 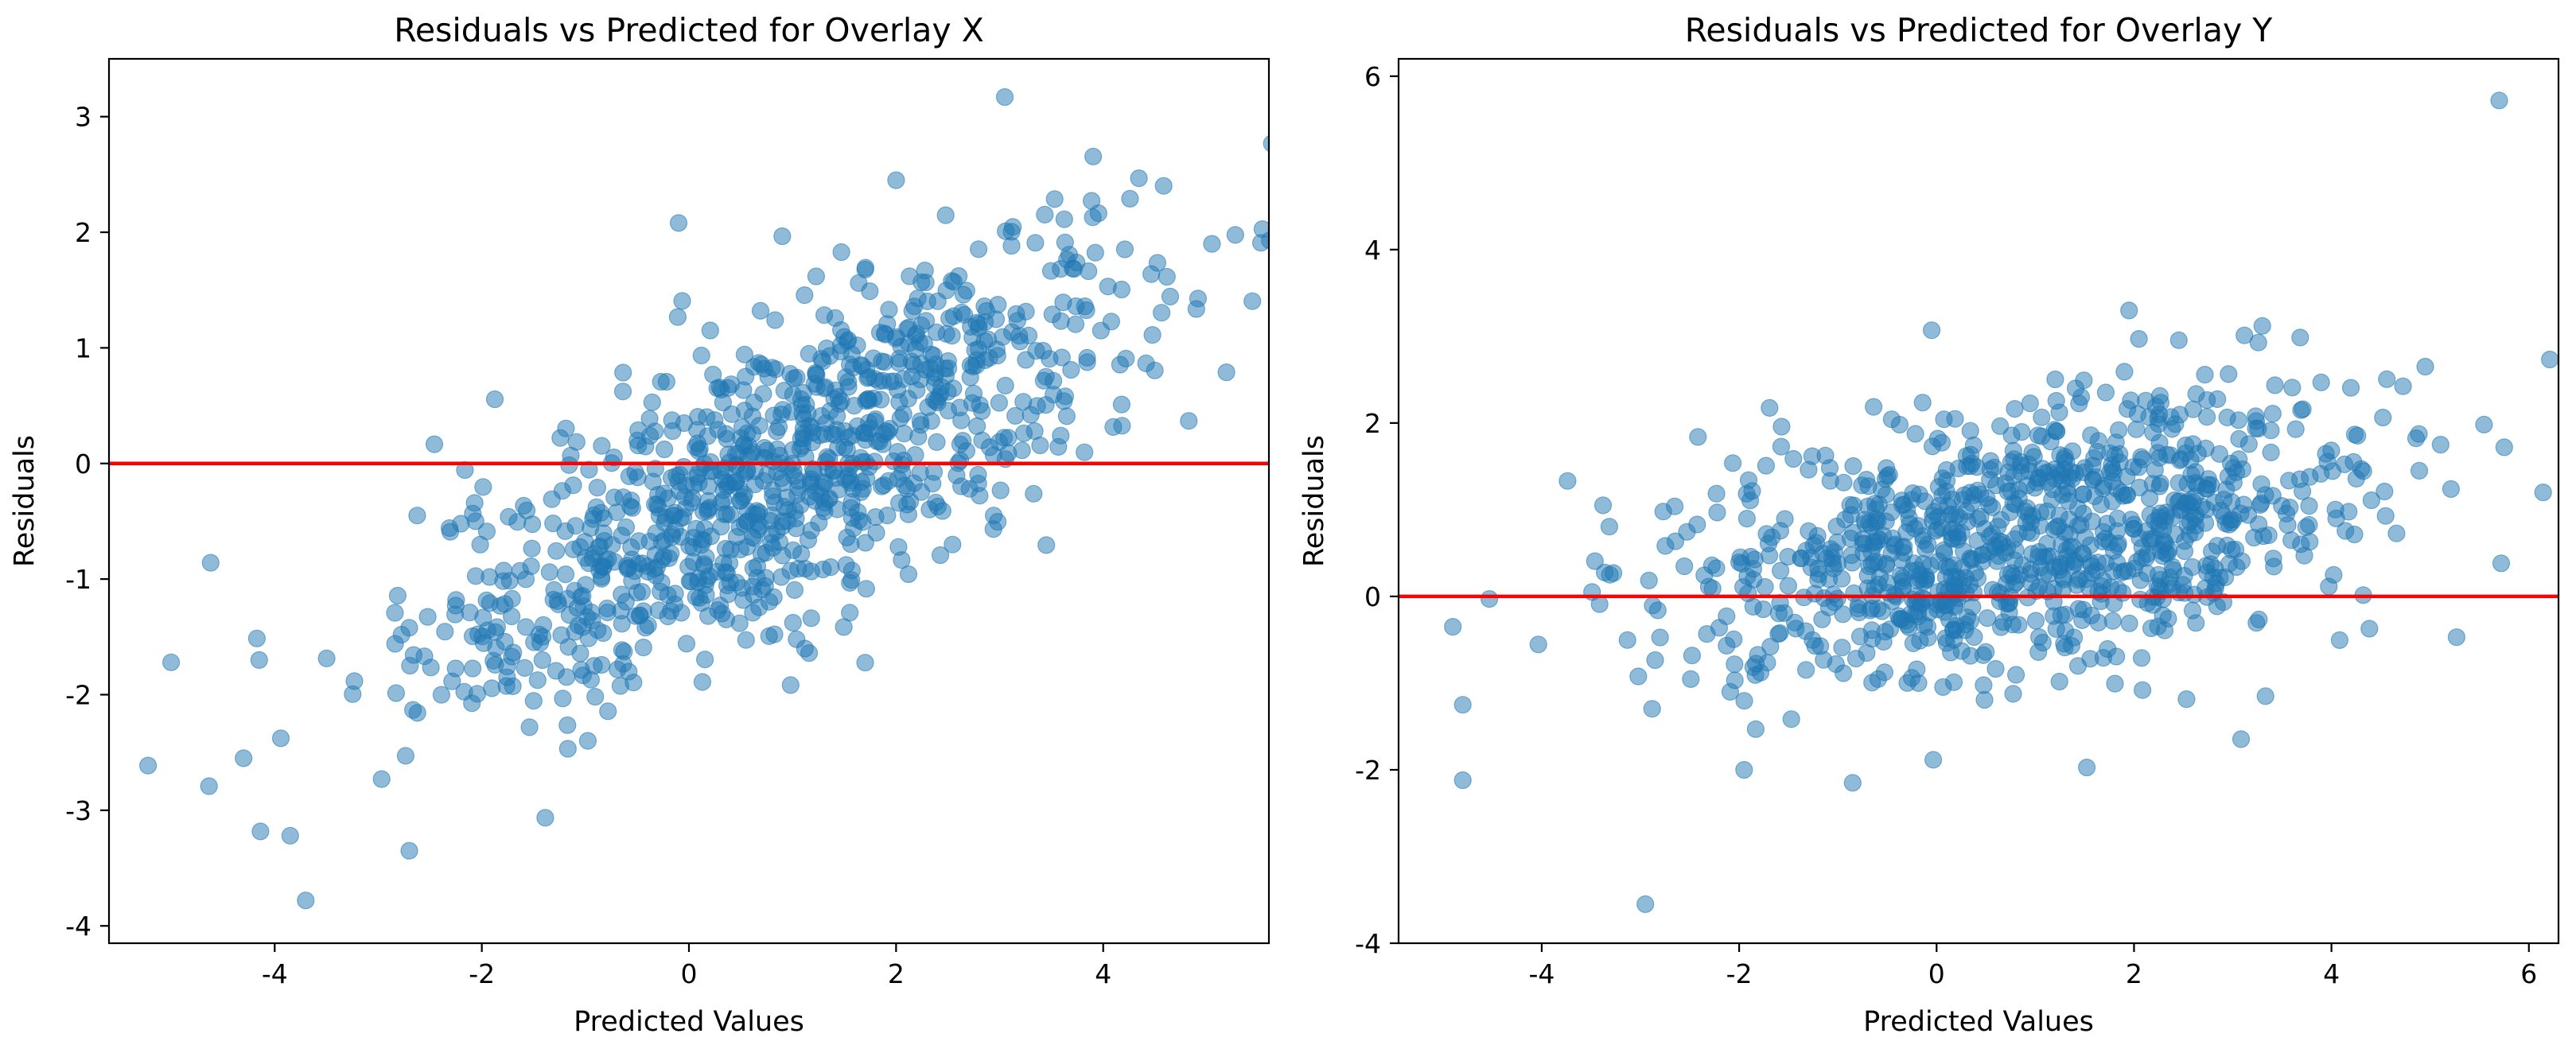 I want to click on y-tick-label: 6, so click(x=1373, y=76).